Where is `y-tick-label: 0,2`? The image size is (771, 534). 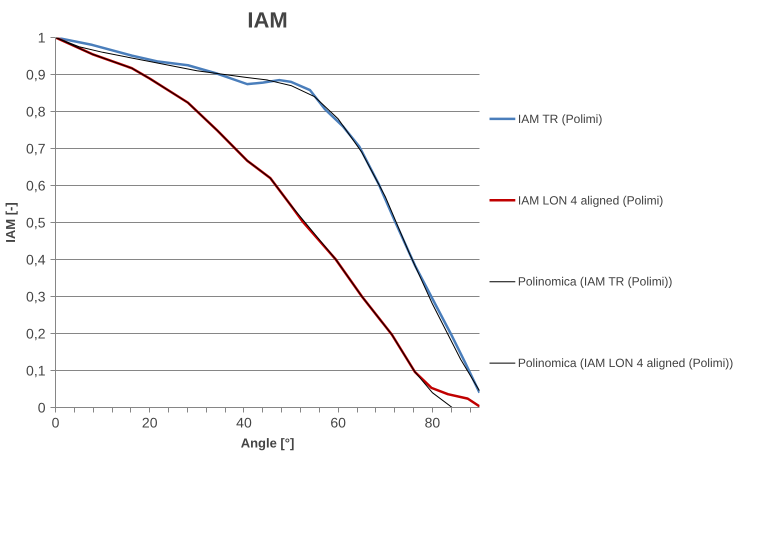 y-tick-label: 0,2 is located at coordinates (36, 334).